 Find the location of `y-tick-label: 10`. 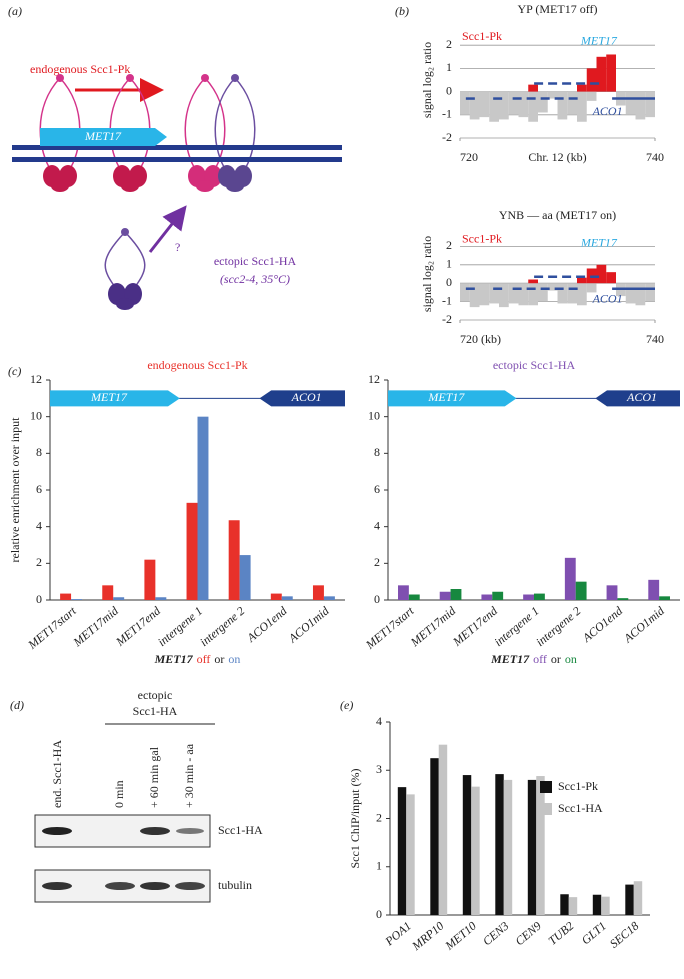

y-tick-label: 10 is located at coordinates (374, 415).